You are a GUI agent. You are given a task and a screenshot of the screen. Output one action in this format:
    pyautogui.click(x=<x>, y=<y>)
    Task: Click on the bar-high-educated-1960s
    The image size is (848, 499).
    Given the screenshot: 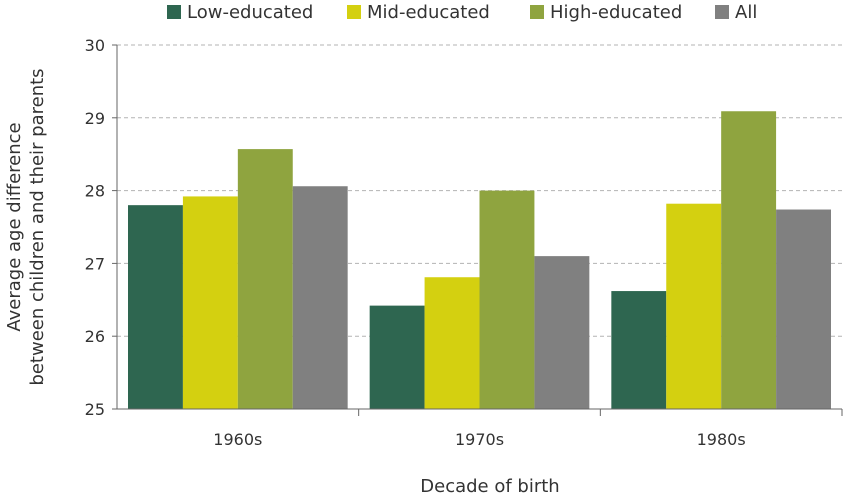 What is the action you would take?
    pyautogui.click(x=265, y=279)
    